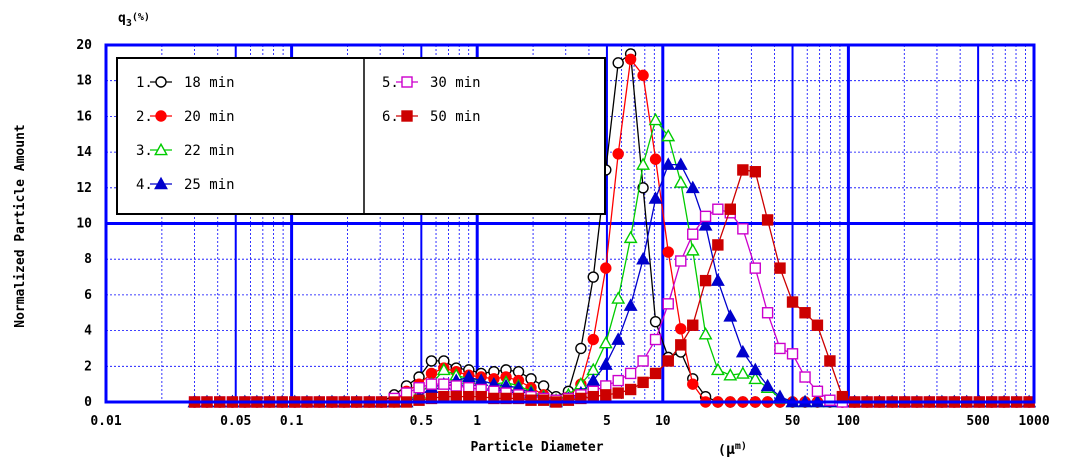 Image resolution: width=1068 pixels, height=463 pixels. I want to click on y-tick-label: 2, so click(88, 366).